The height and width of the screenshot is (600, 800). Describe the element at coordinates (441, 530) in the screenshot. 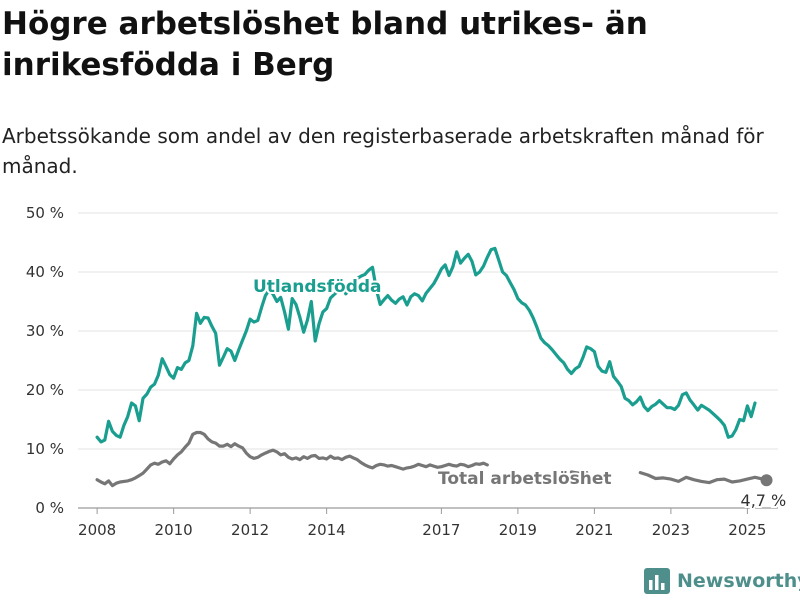

I see `x-tick-label: 2017` at that location.